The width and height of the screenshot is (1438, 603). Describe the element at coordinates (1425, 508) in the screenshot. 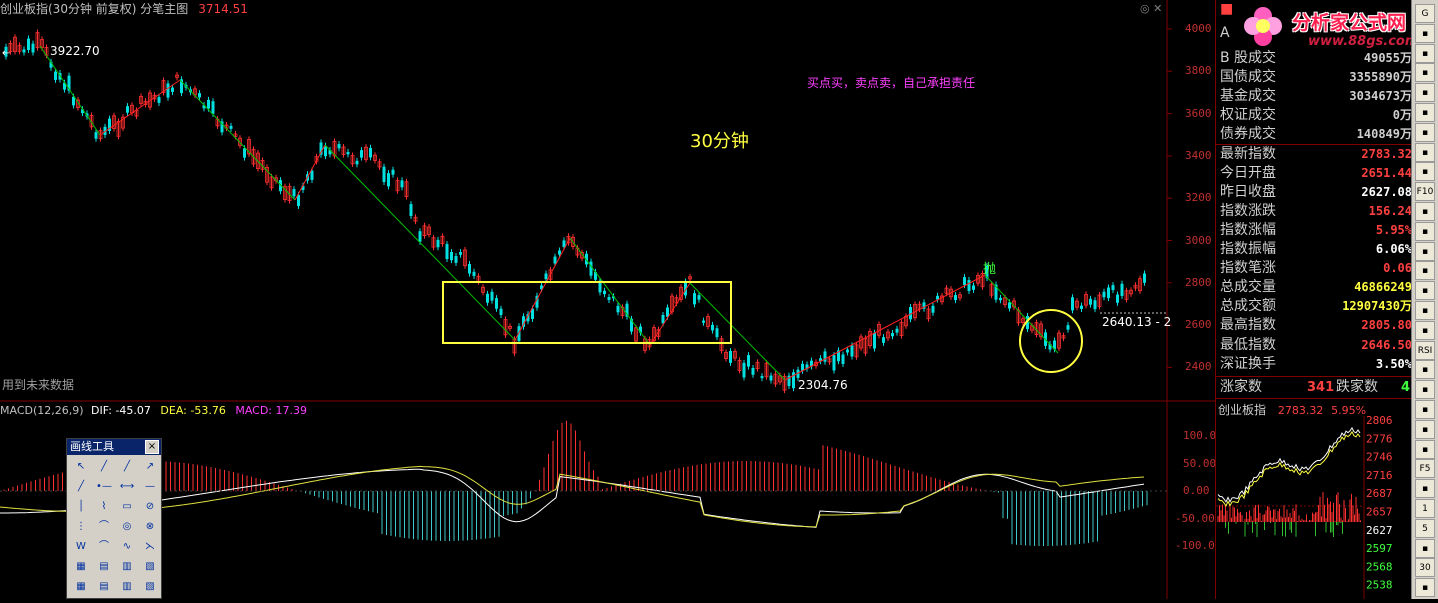

I see `toolbar-button: 1` at that location.